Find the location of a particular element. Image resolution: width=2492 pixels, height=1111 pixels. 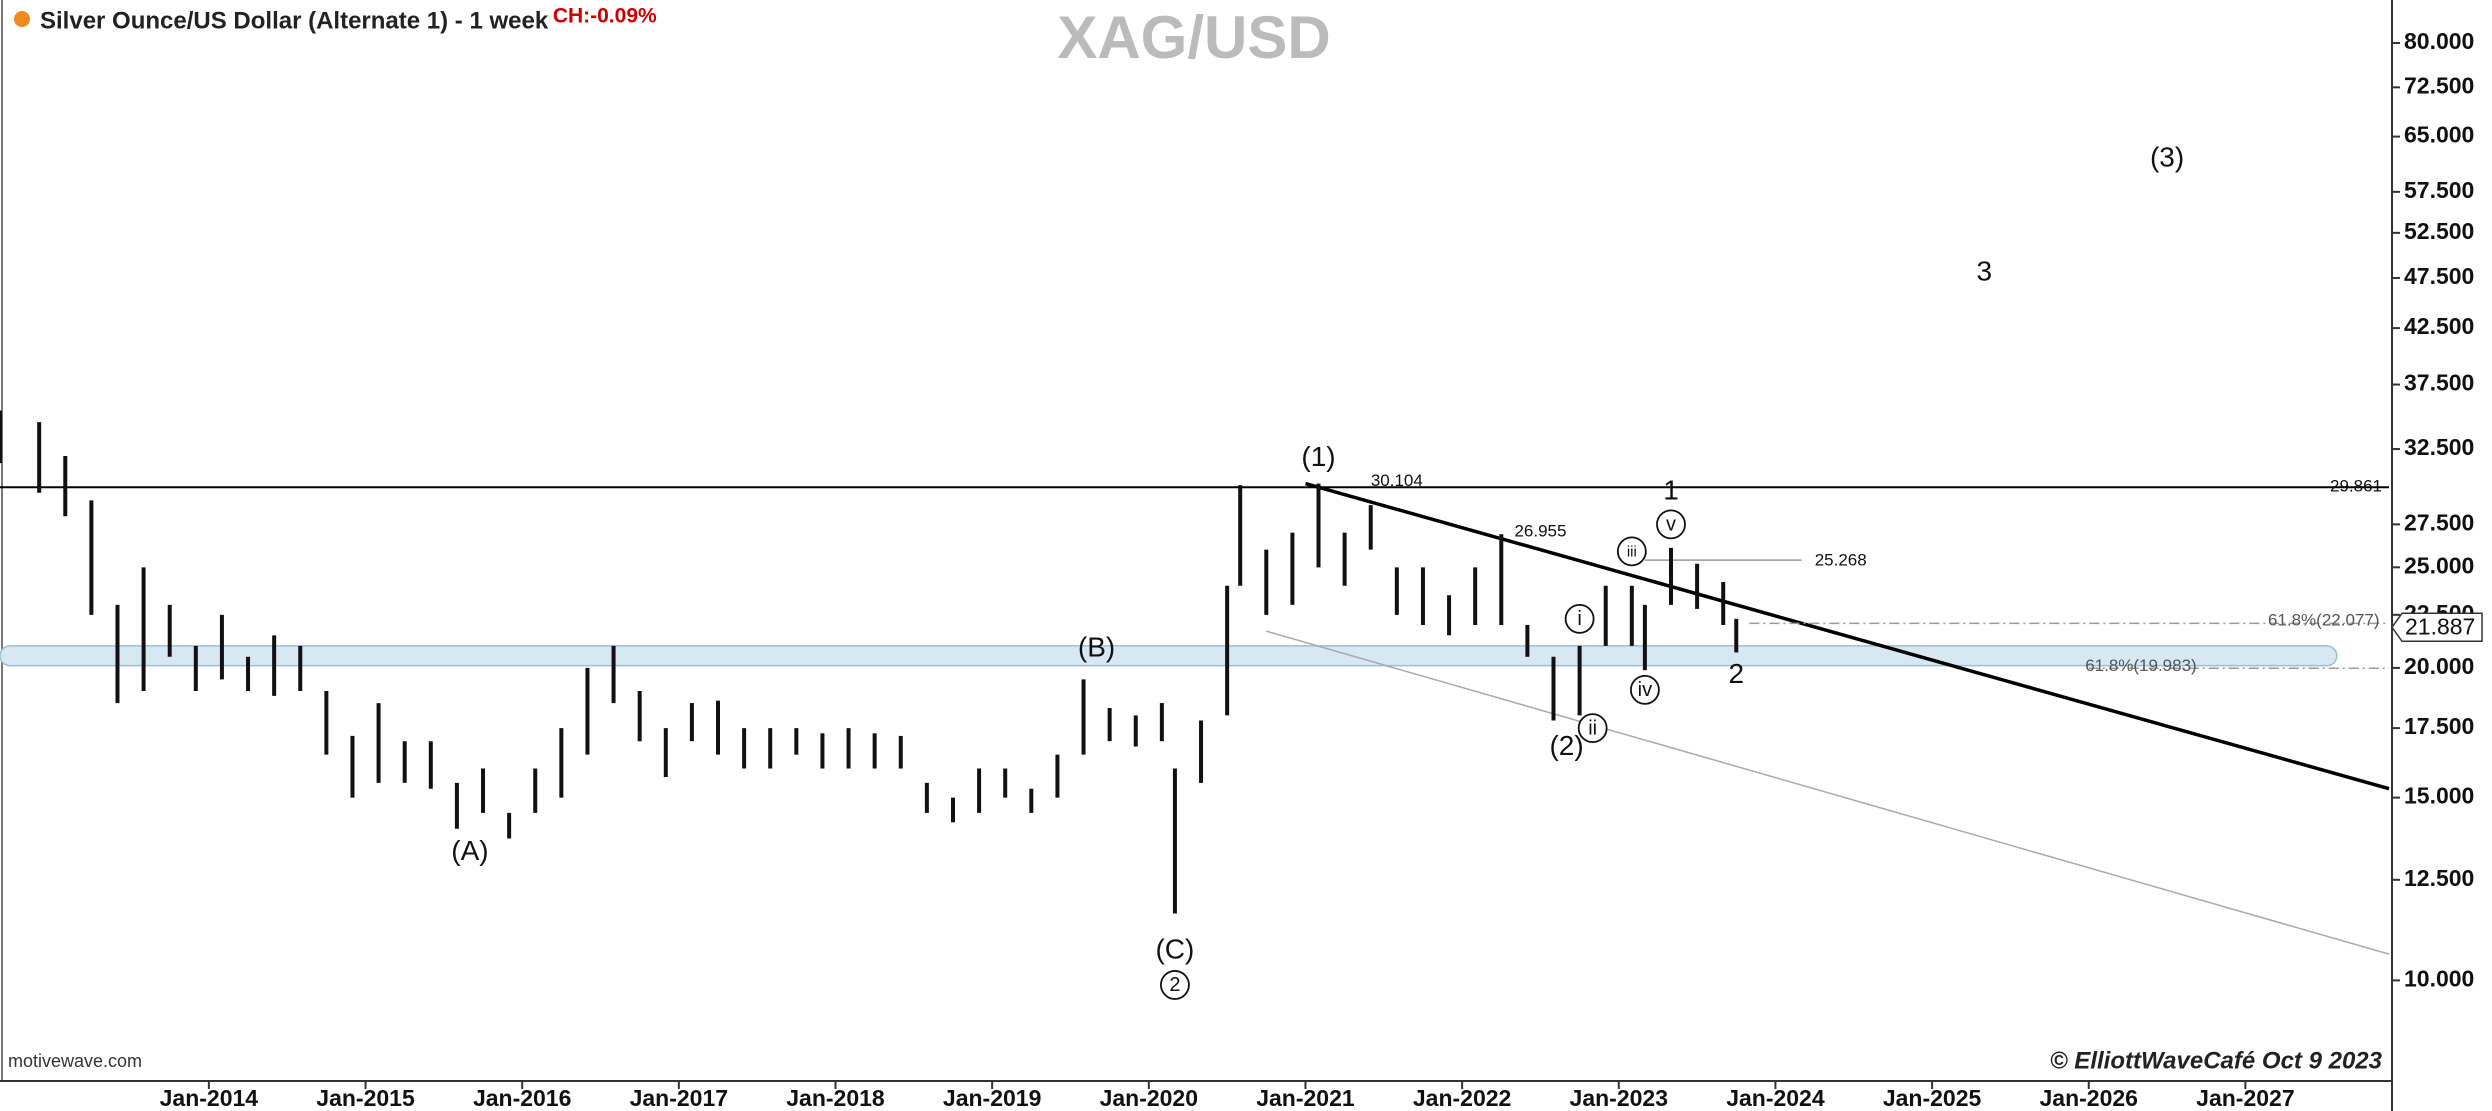

change-label: CH:-0.09% is located at coordinates (605, 16).